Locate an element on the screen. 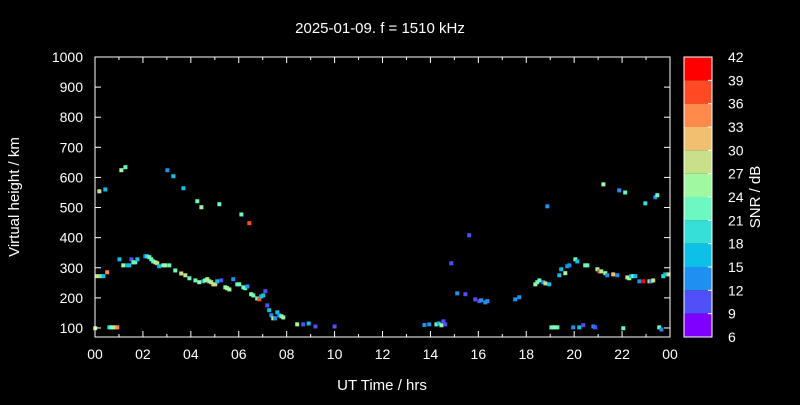 The image size is (800, 405). colorbar-tick-label: 15 is located at coordinates (736, 267).